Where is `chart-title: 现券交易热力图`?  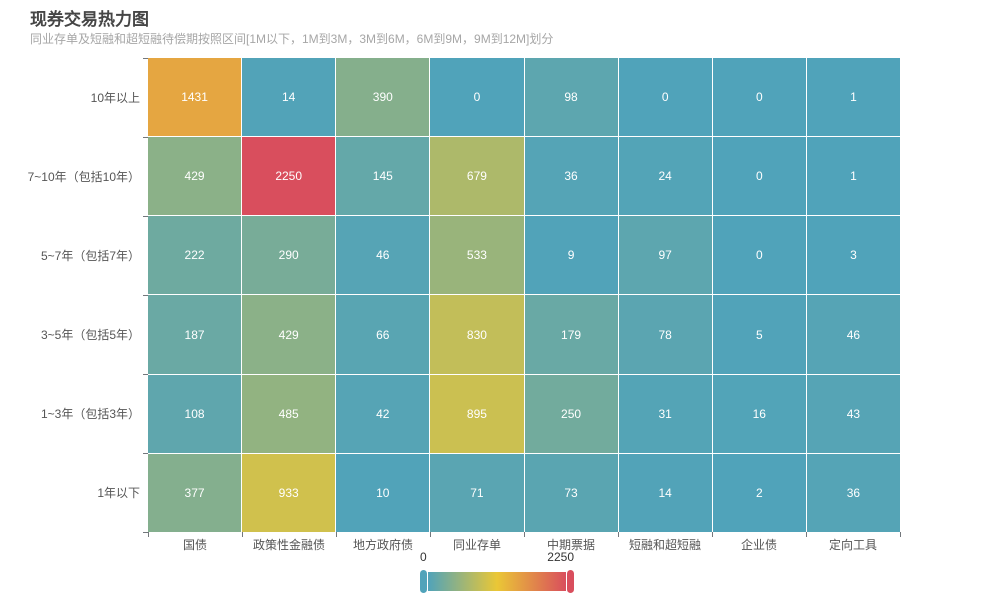 chart-title: 现券交易热力图 is located at coordinates (89, 19).